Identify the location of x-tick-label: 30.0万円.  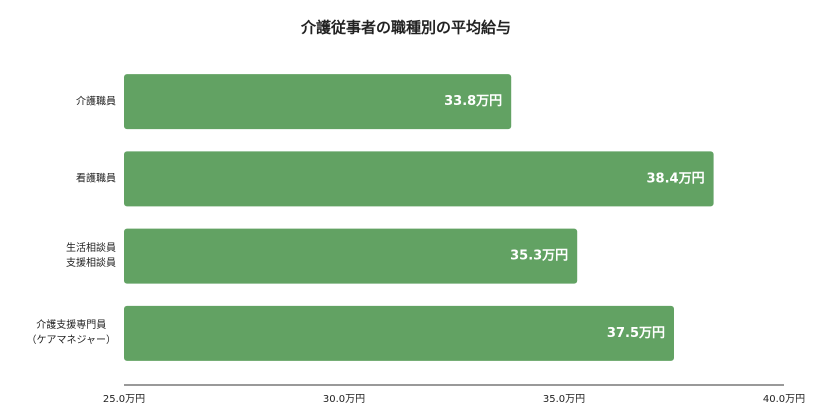
(344, 399).